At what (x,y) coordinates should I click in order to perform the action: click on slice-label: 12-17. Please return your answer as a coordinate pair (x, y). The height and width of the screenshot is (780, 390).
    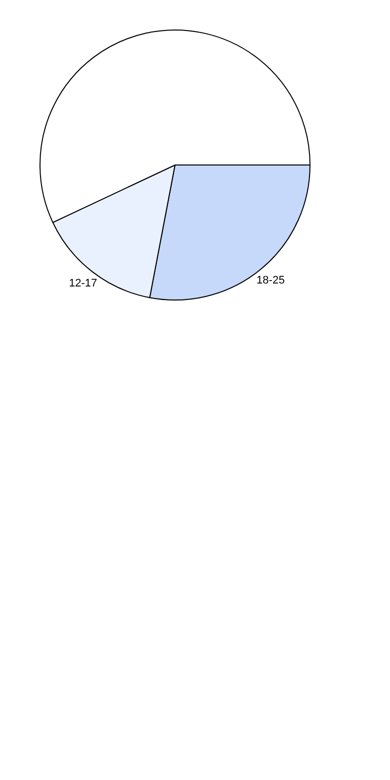
    Looking at the image, I should click on (83, 284).